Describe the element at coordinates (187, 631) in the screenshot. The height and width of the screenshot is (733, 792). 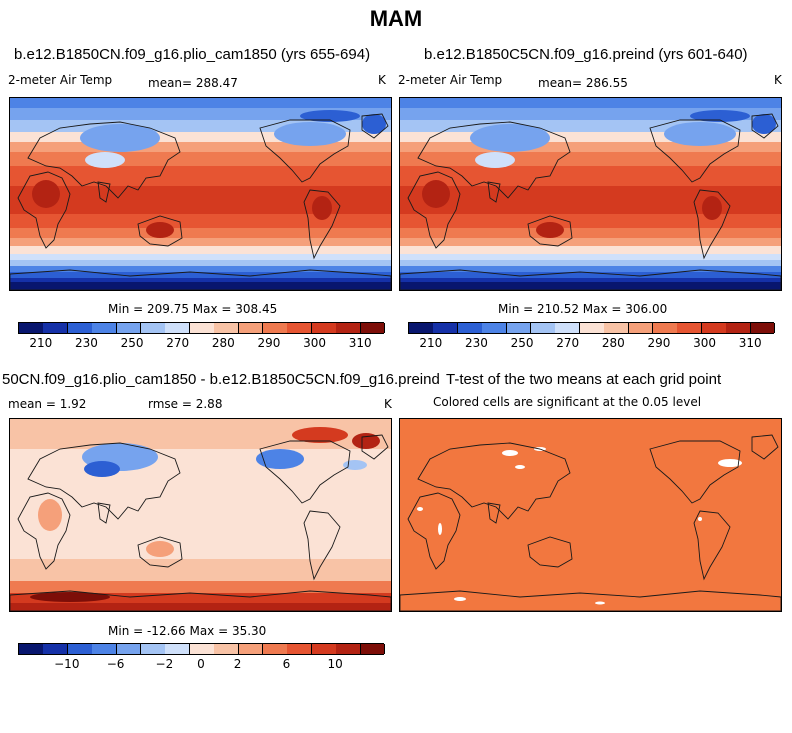
I see `minmax-label: Min = -12.66 Max = 35.30` at that location.